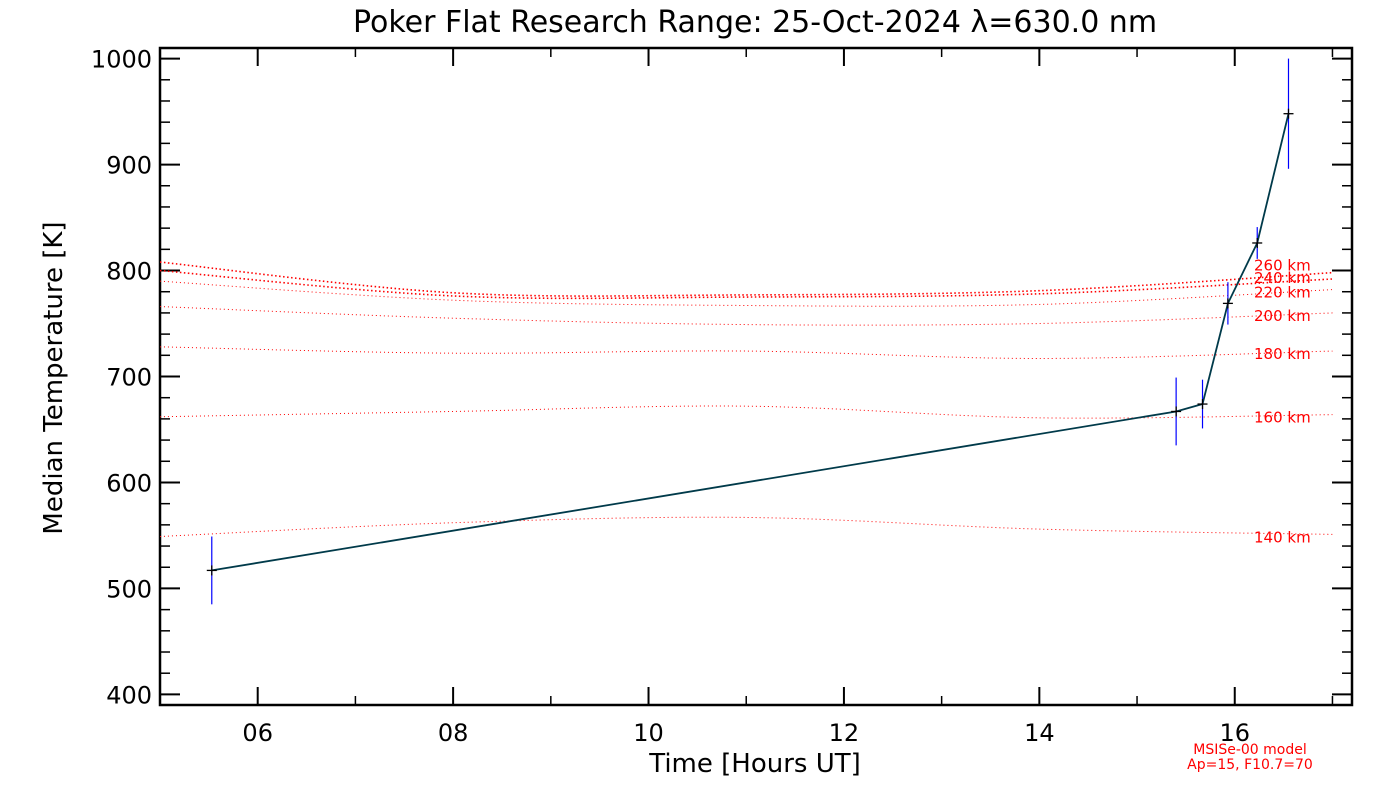 This screenshot has width=1400, height=800. I want to click on model-curve-label: 240 km, so click(1282, 278).